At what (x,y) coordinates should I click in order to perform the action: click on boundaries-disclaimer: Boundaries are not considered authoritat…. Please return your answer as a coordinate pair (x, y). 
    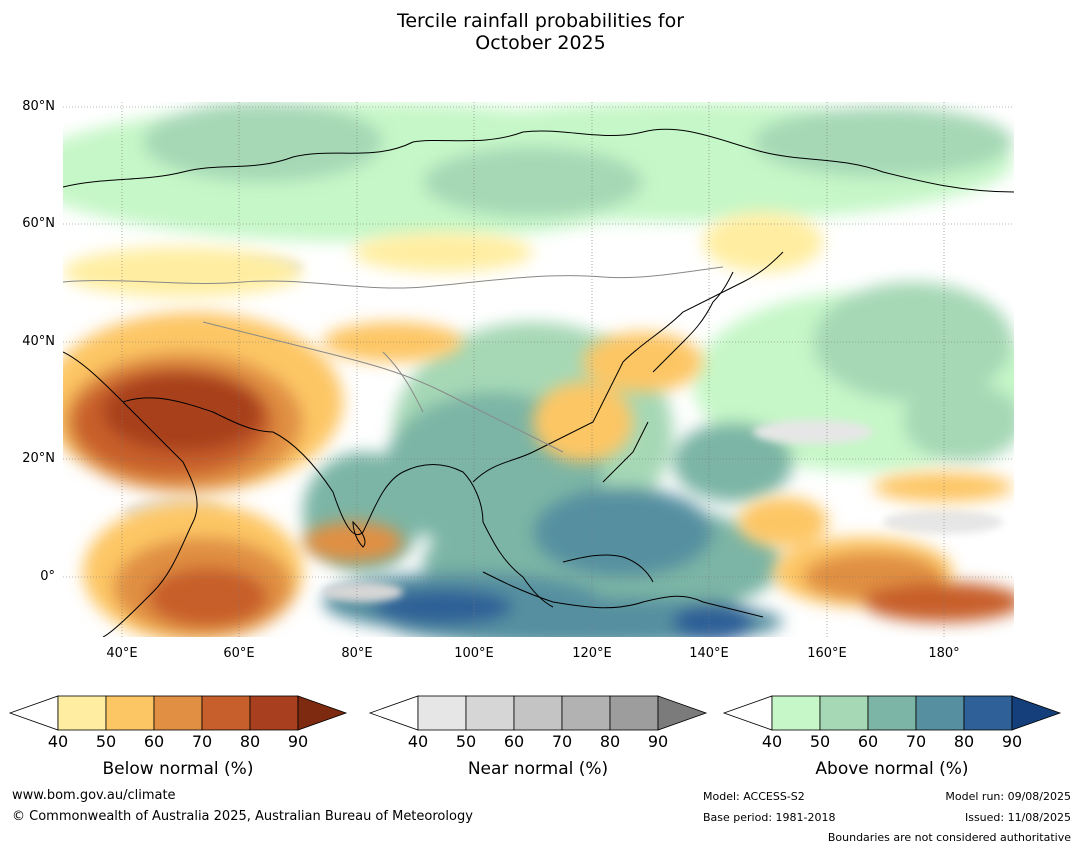
    Looking at the image, I should click on (949, 837).